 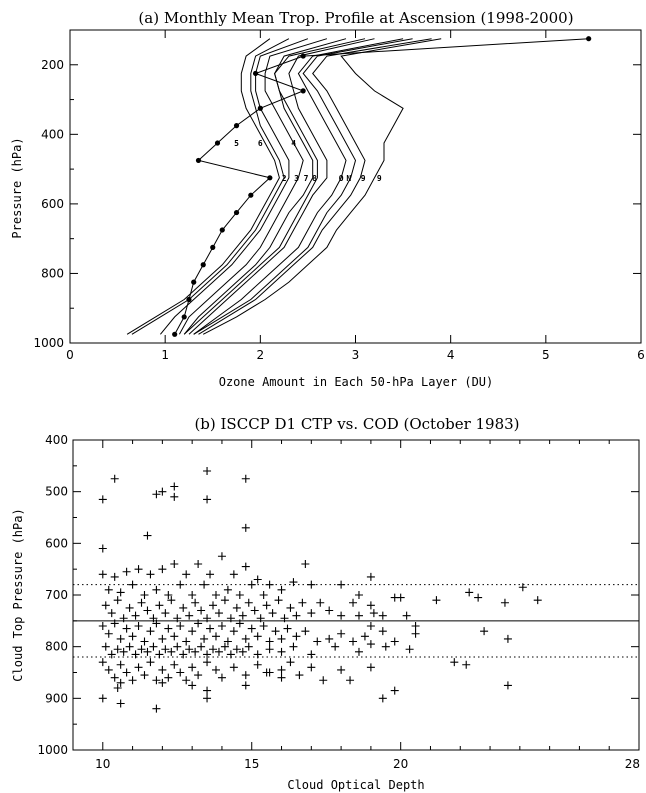 What do you see at coordinates (356, 424) in the screenshot?
I see `panel-b-title: (b) ISCCP D1 CTP vs. COD (October 1983)` at bounding box center [356, 424].